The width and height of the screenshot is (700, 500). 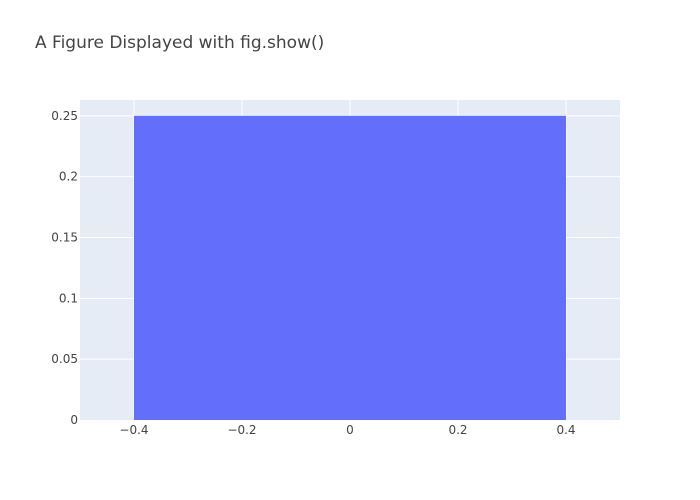 I want to click on y-tick-label: 0.15, so click(x=64, y=237).